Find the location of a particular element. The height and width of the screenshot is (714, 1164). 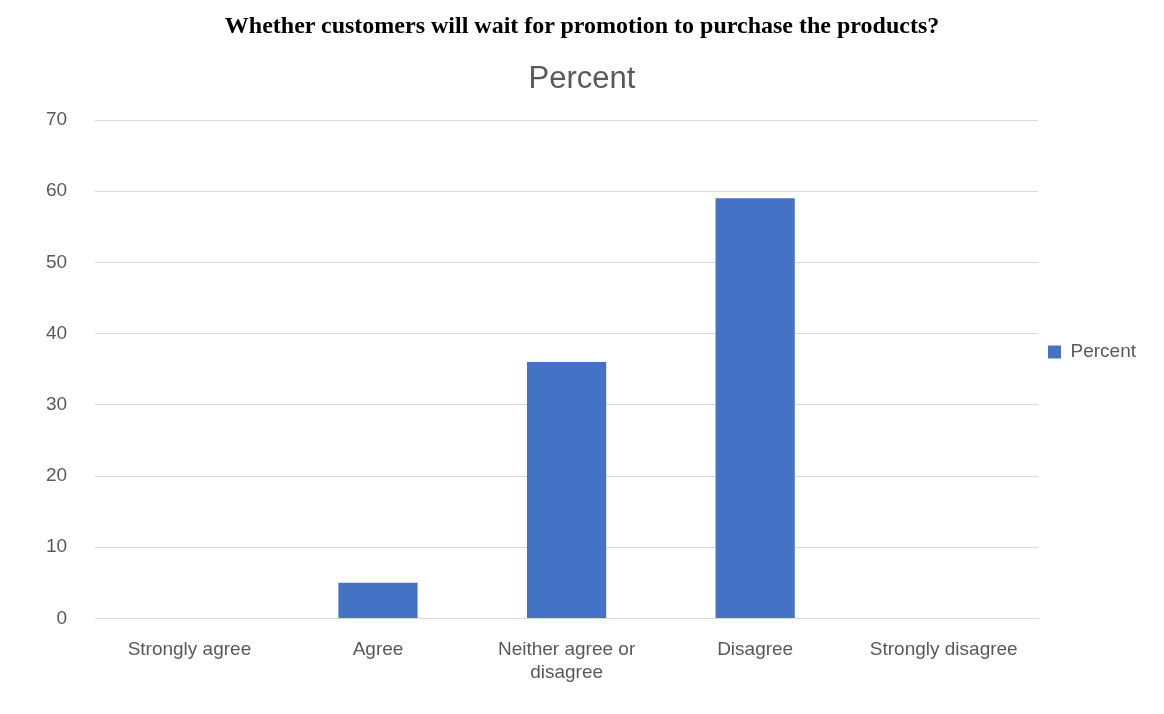

x-tick-label: Neither agree or disagree is located at coordinates (566, 660).